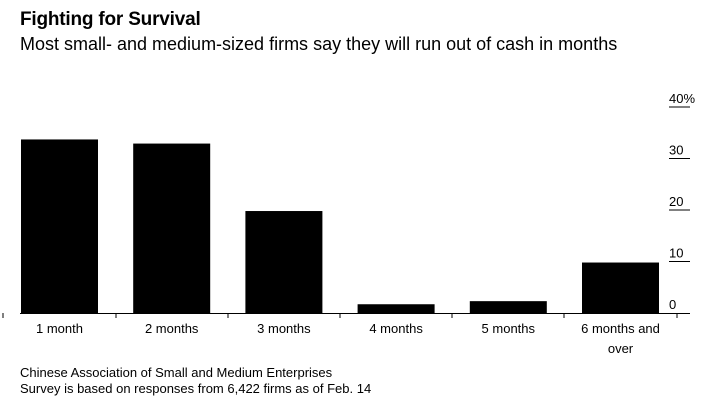  What do you see at coordinates (676, 201) in the screenshot?
I see `y-tick-label: 20` at bounding box center [676, 201].